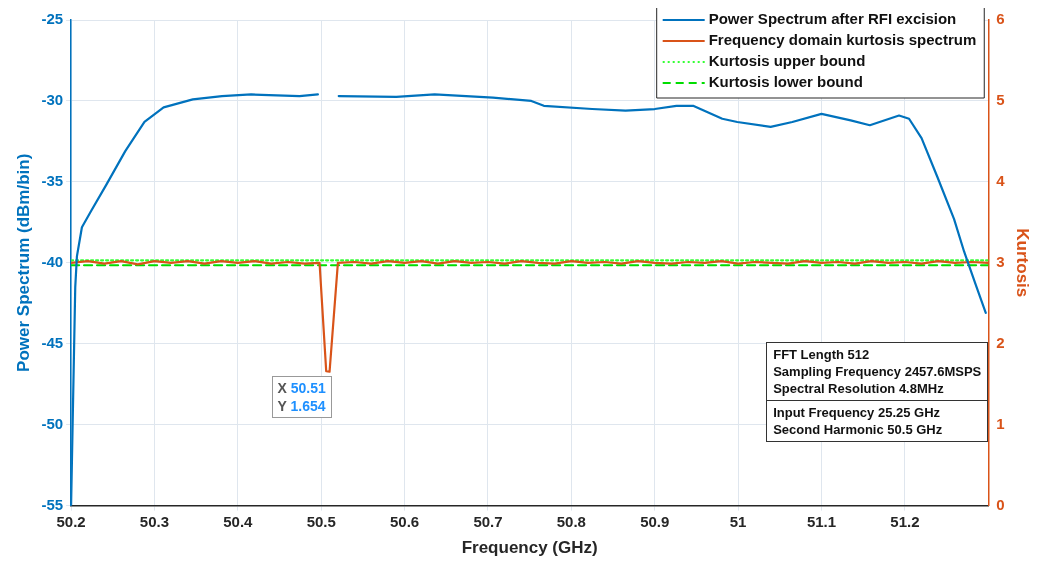  Describe the element at coordinates (905, 521) in the screenshot. I see `x-tick-label: 51.2` at that location.